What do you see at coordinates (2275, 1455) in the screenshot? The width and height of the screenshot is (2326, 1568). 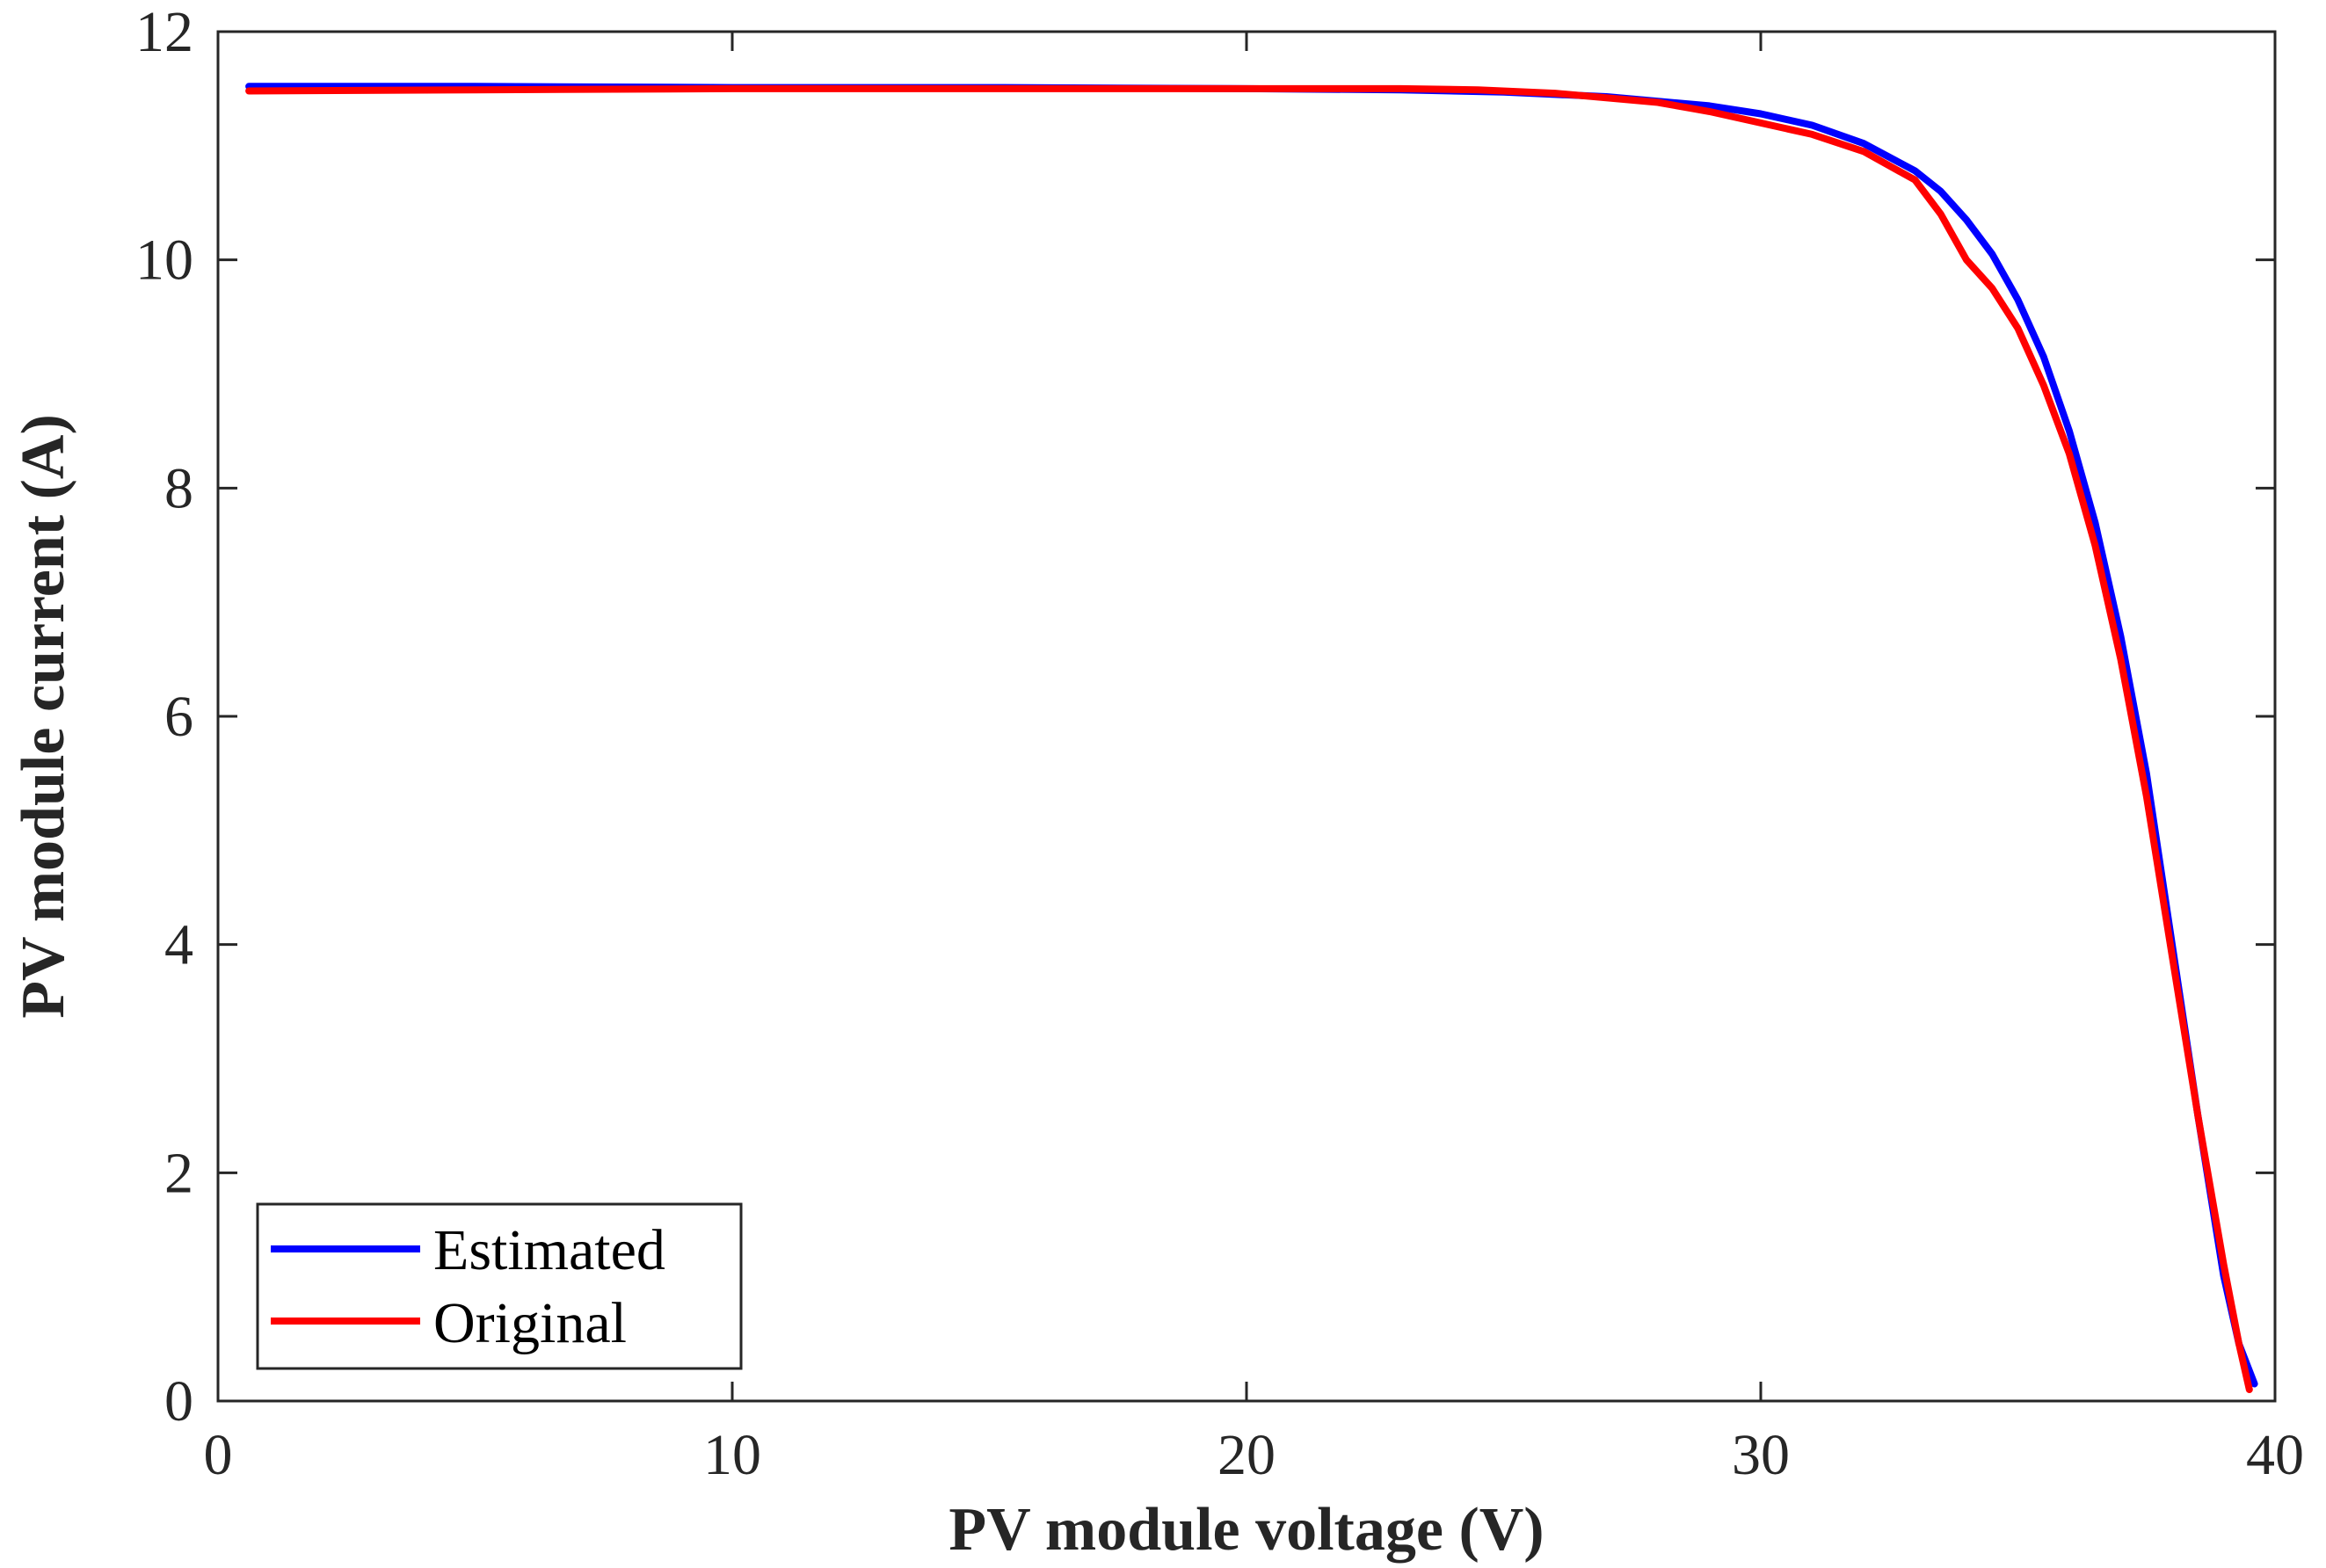 I see `x-tick-label: 40` at bounding box center [2275, 1455].